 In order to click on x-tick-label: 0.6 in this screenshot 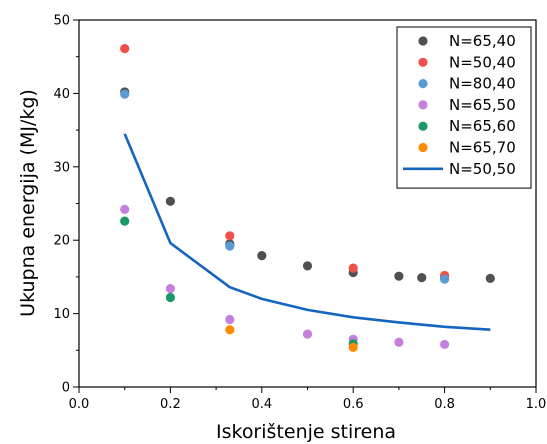, I will do `click(353, 404)`.